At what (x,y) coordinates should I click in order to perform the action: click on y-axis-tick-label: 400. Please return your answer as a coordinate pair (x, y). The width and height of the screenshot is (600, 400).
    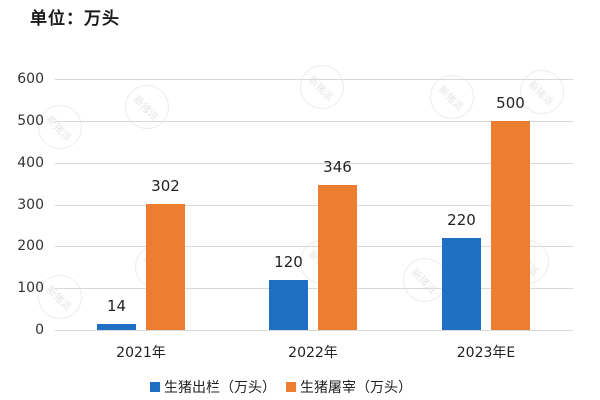
    Looking at the image, I should click on (30, 163).